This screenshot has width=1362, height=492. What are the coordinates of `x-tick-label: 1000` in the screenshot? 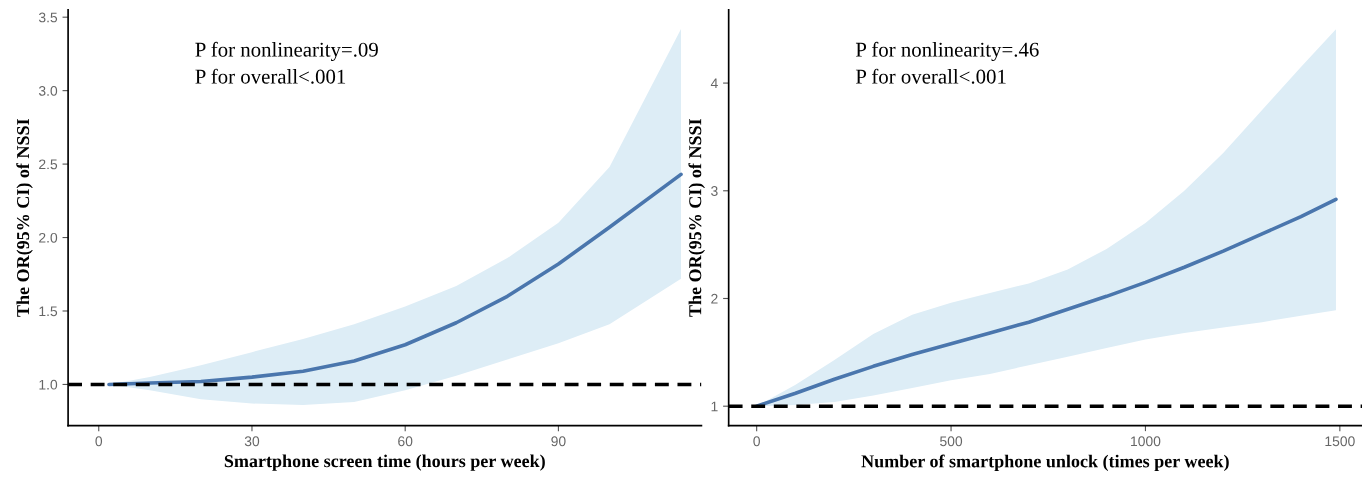 It's located at (1146, 441).